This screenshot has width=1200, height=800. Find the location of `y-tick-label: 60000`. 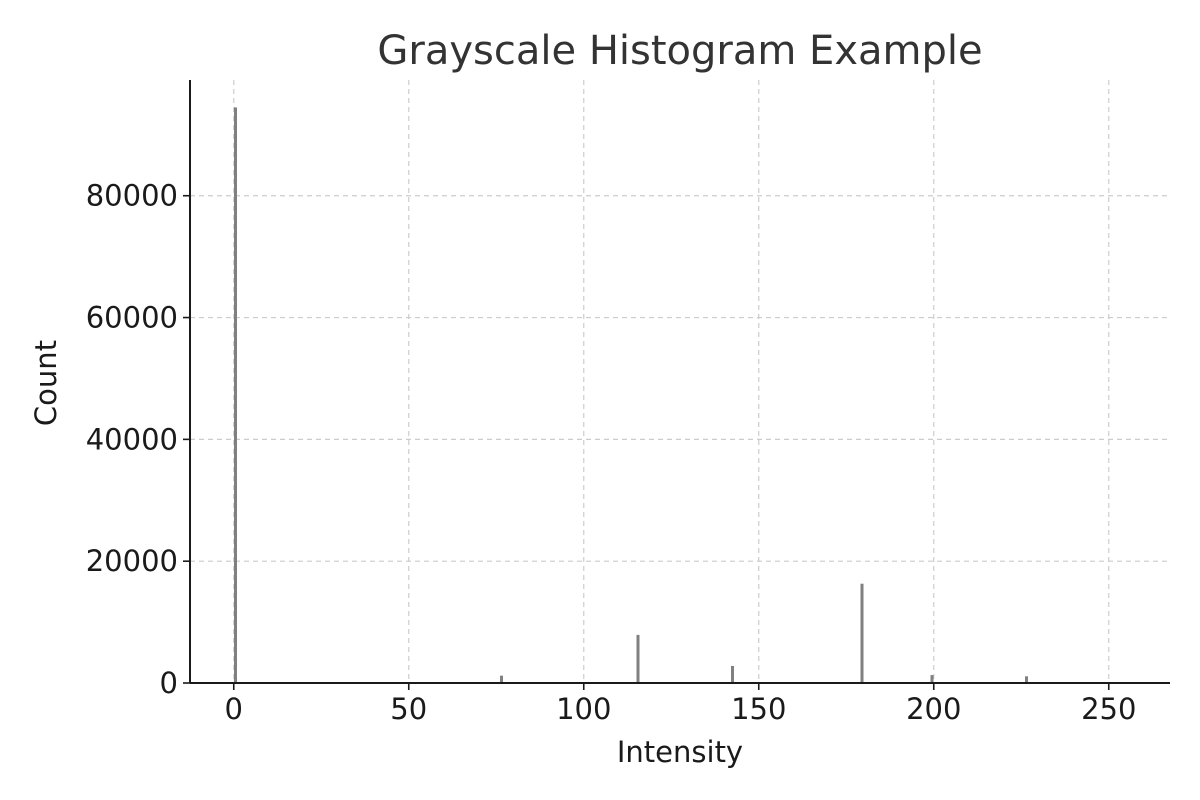

y-tick-label: 60000 is located at coordinates (132, 318).